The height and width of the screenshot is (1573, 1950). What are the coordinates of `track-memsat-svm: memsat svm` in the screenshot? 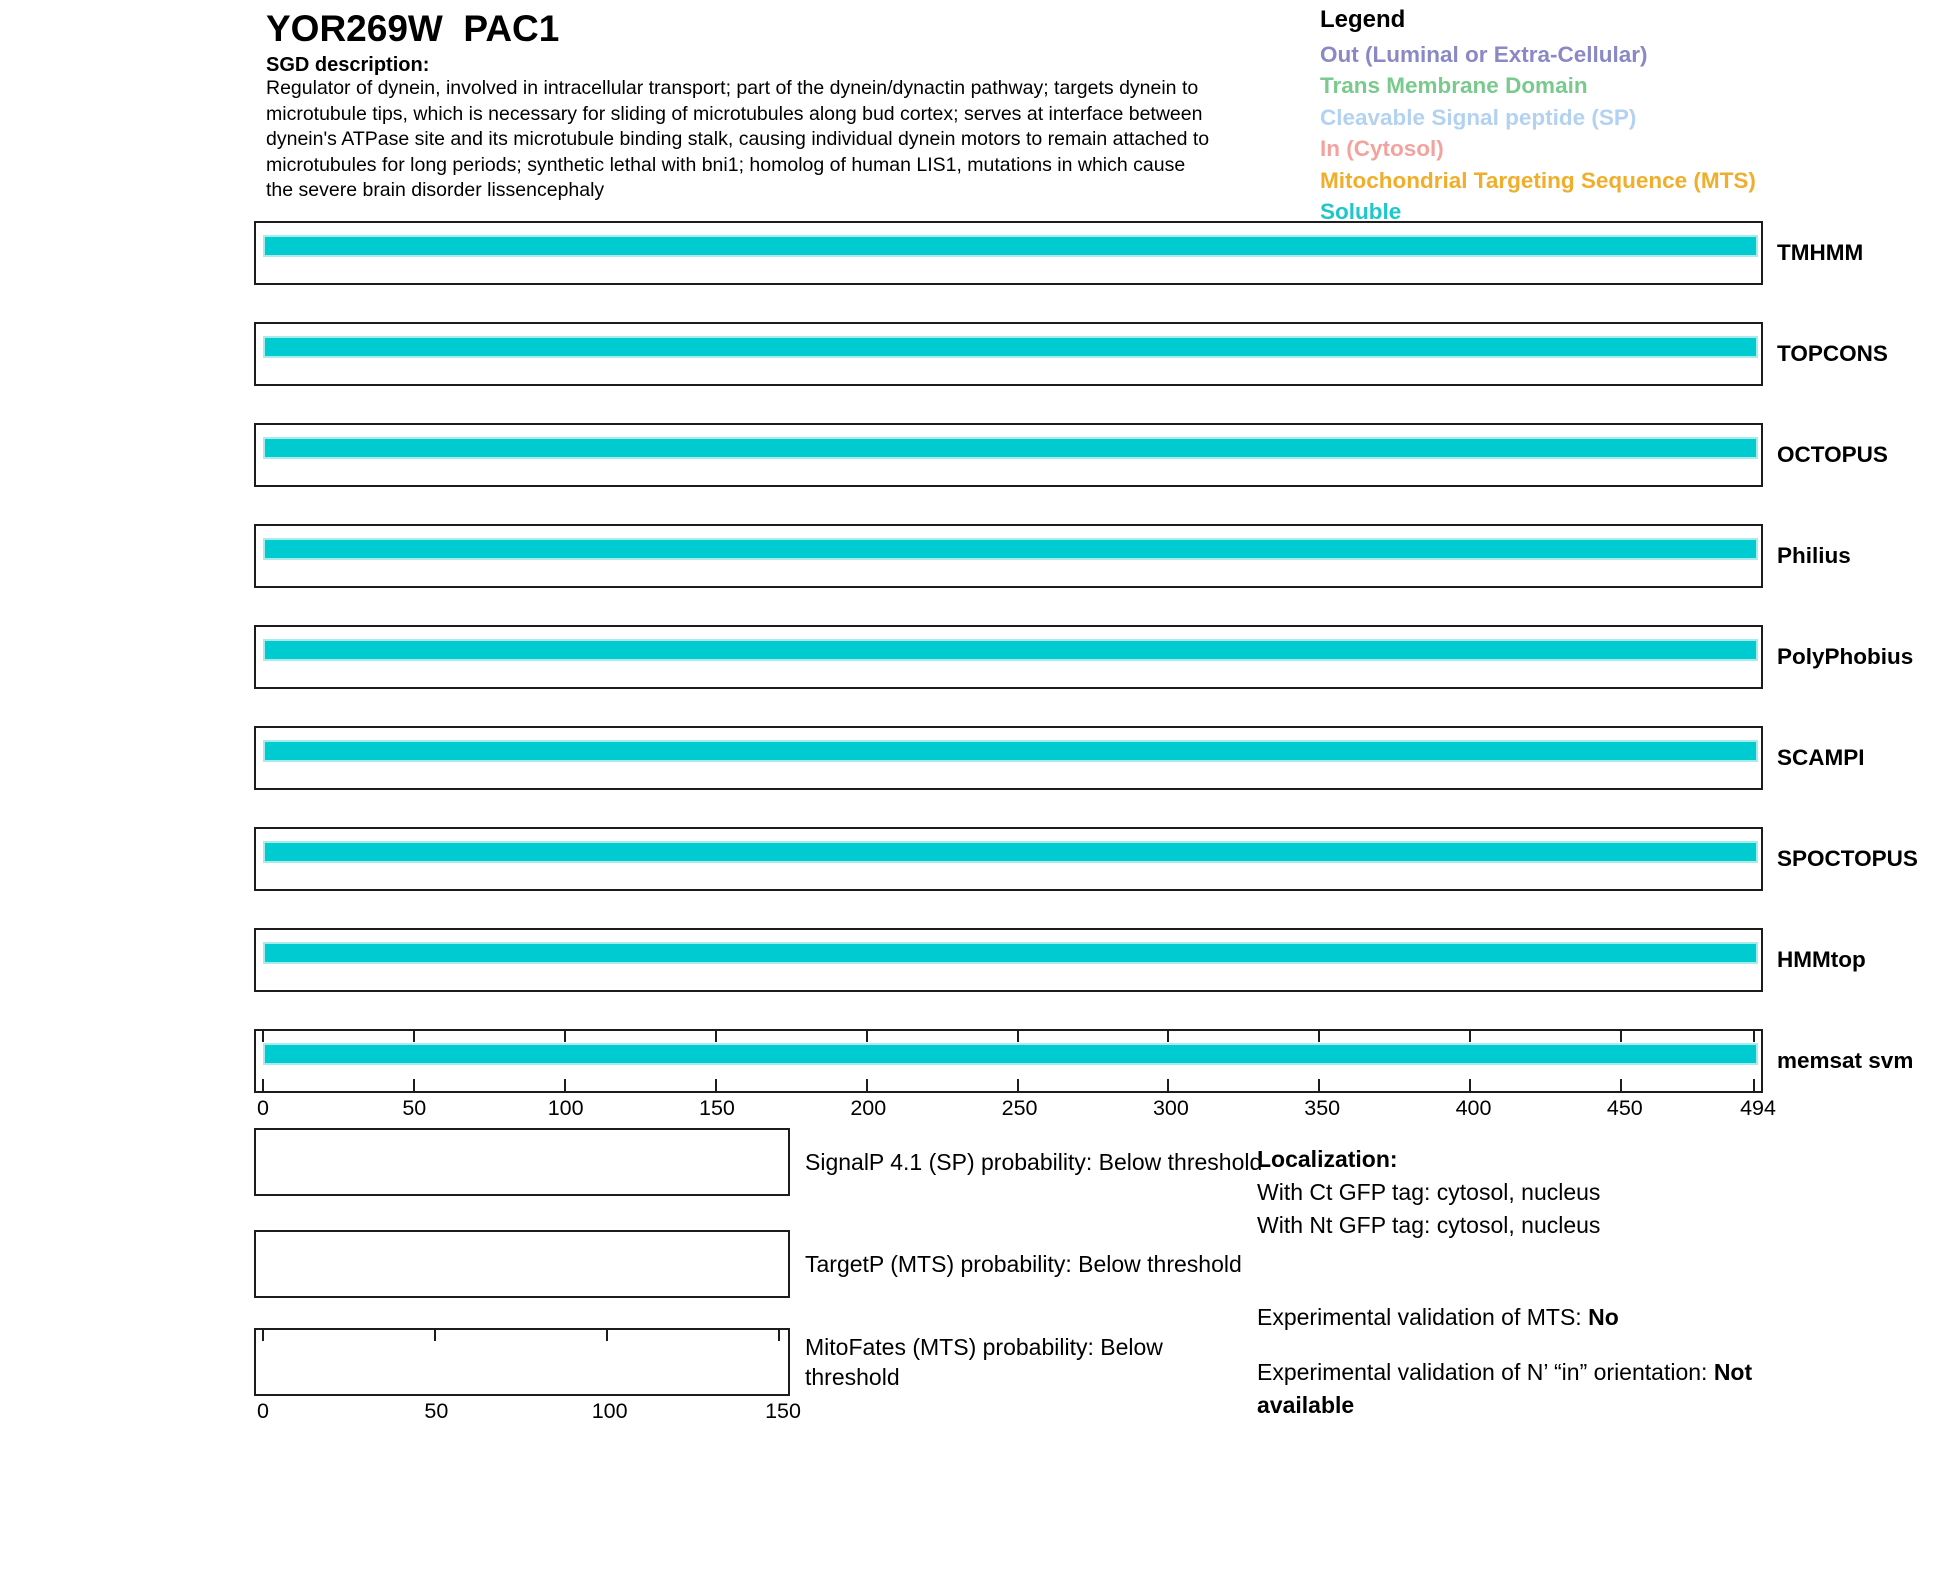 It's located at (1083, 1061).